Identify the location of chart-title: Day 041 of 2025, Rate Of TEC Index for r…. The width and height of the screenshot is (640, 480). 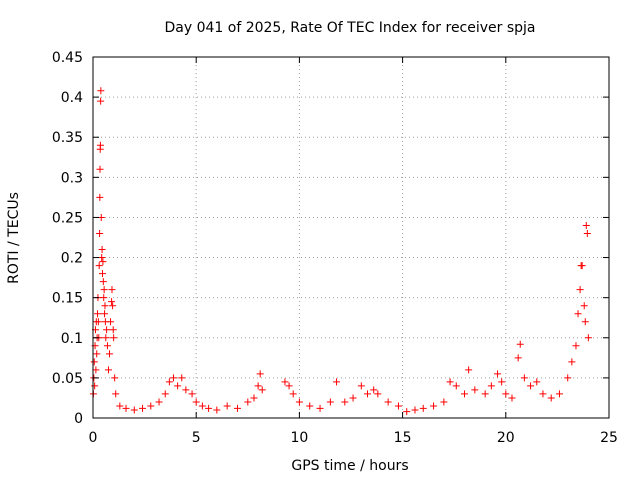
(349, 28).